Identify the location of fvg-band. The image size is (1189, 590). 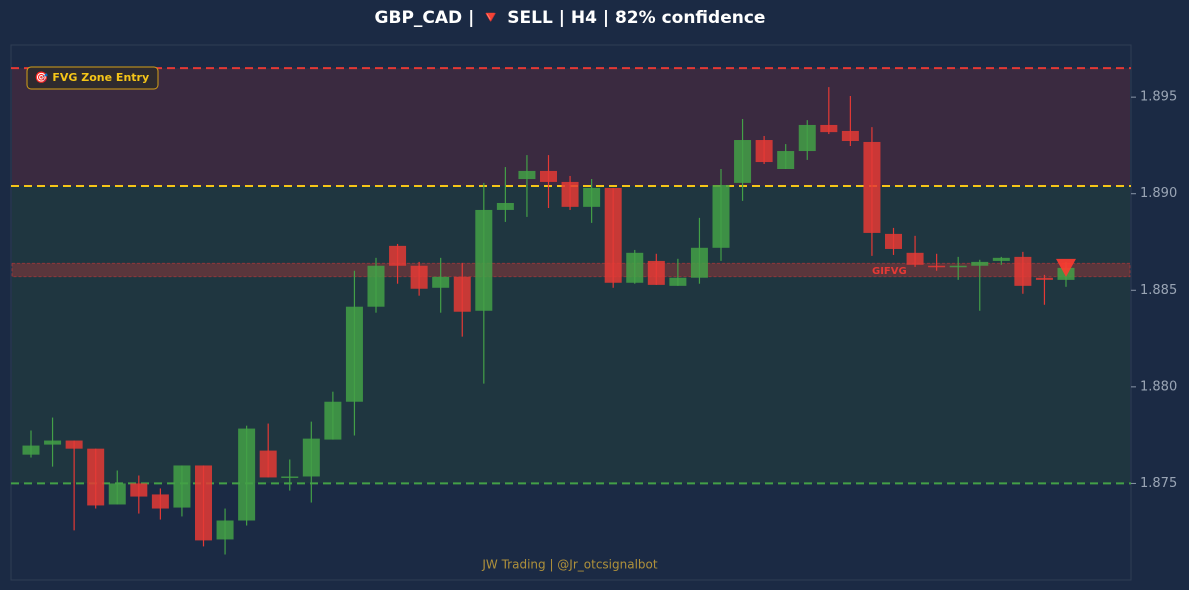
(571, 270).